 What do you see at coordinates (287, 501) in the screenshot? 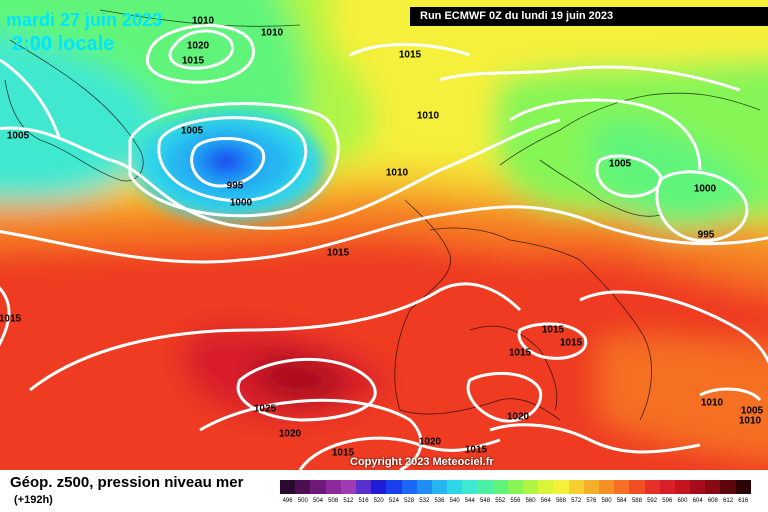
I see `legend-value: 496` at bounding box center [287, 501].